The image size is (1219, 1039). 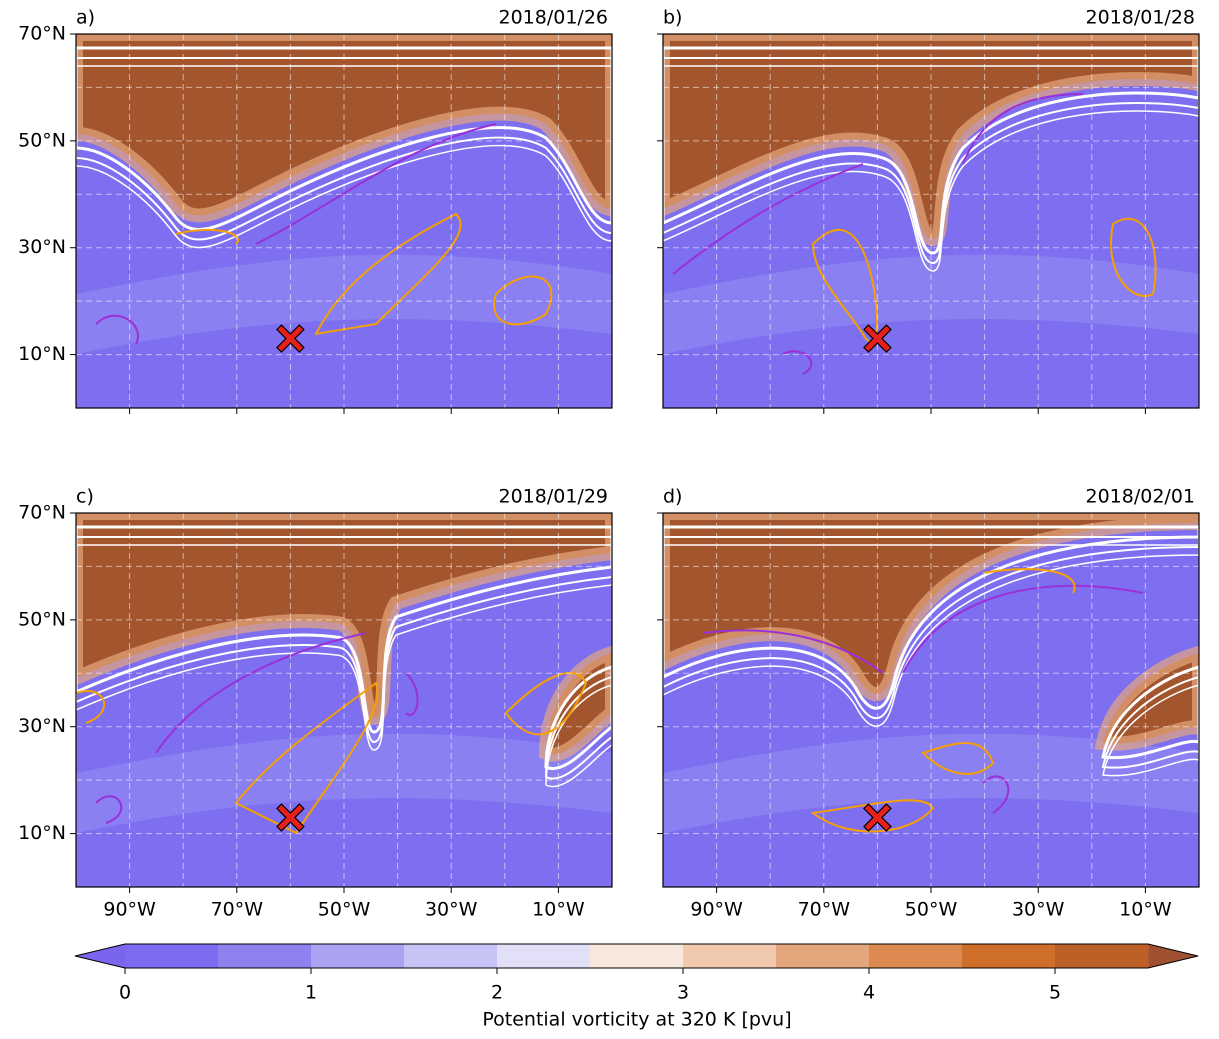 What do you see at coordinates (1140, 18) in the screenshot?
I see `panel-date: 2018/01/28` at bounding box center [1140, 18].